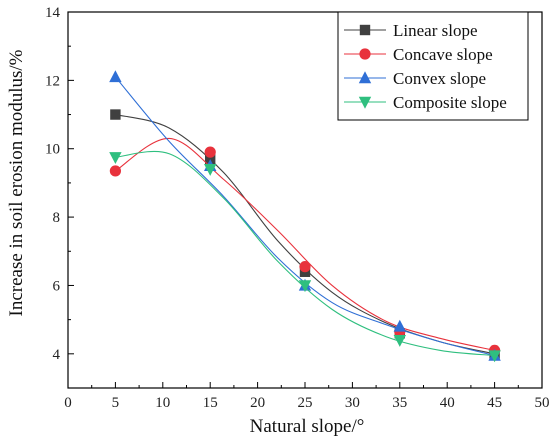 The width and height of the screenshot is (550, 441). I want to click on x-tick-label: 35, so click(399, 403).